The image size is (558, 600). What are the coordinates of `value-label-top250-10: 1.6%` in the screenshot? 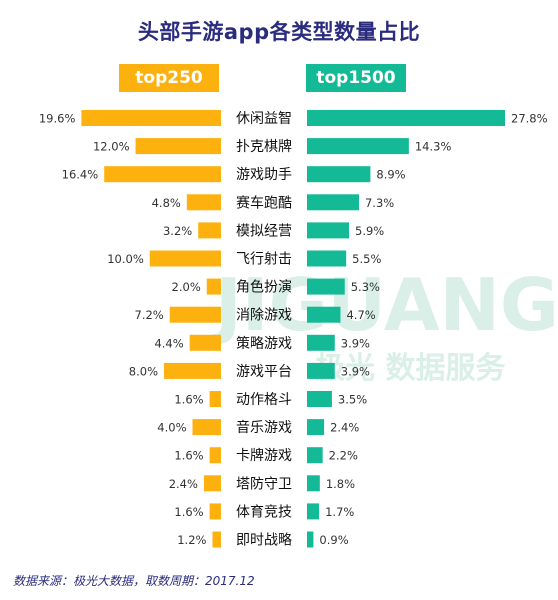 It's located at (188, 400).